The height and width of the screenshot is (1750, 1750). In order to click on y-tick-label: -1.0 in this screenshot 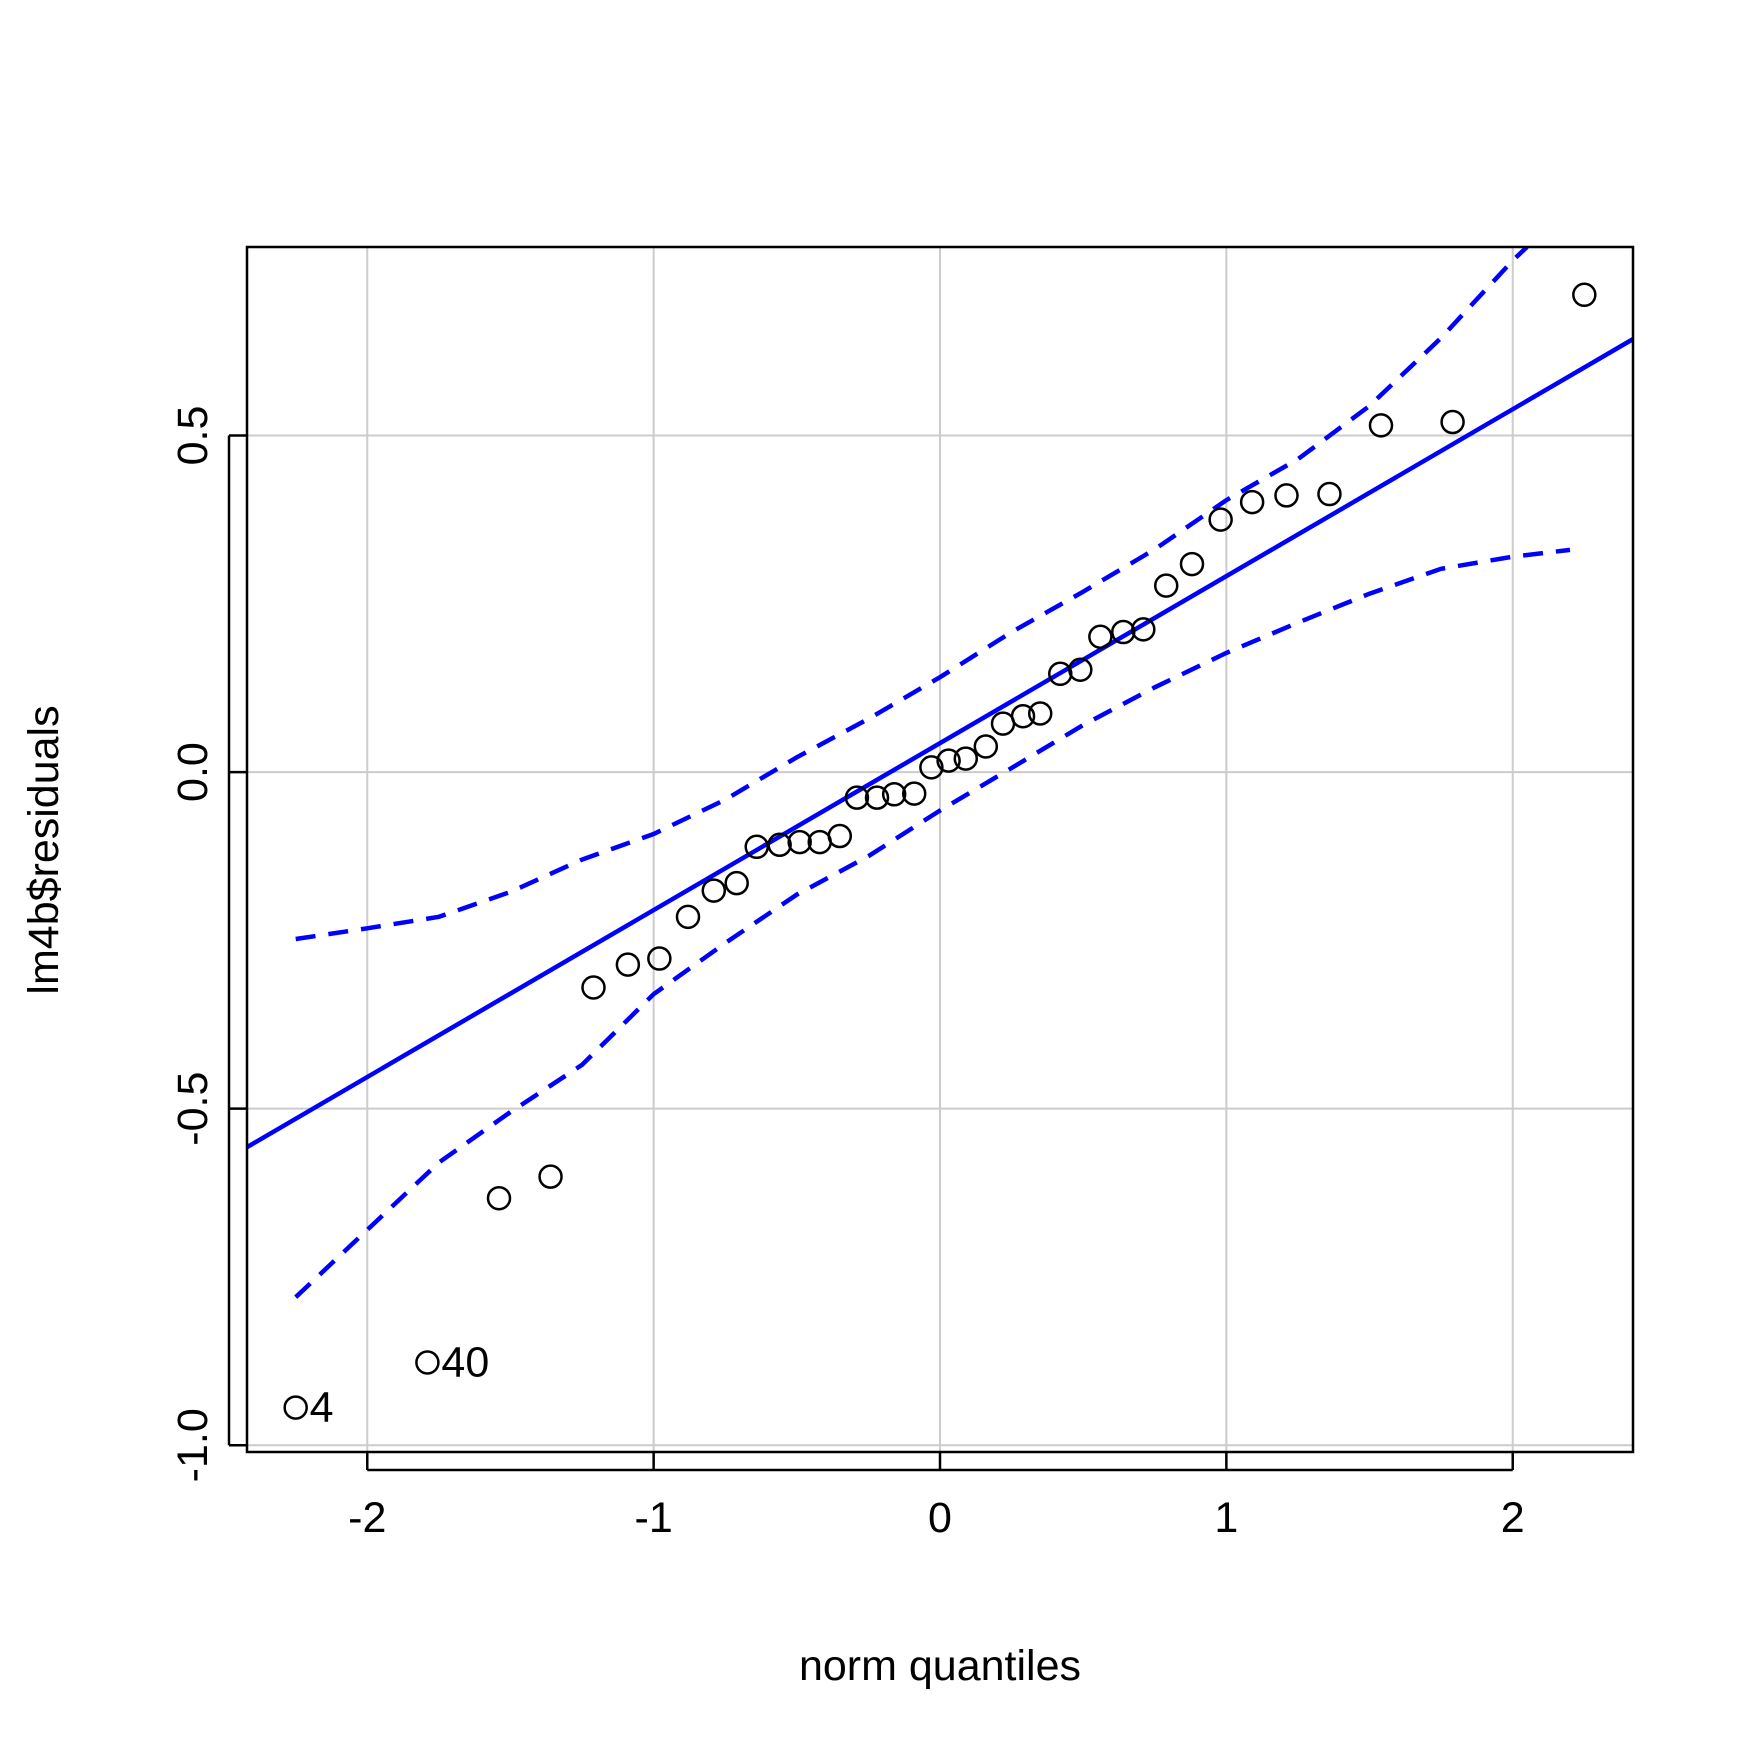, I will do `click(193, 1445)`.